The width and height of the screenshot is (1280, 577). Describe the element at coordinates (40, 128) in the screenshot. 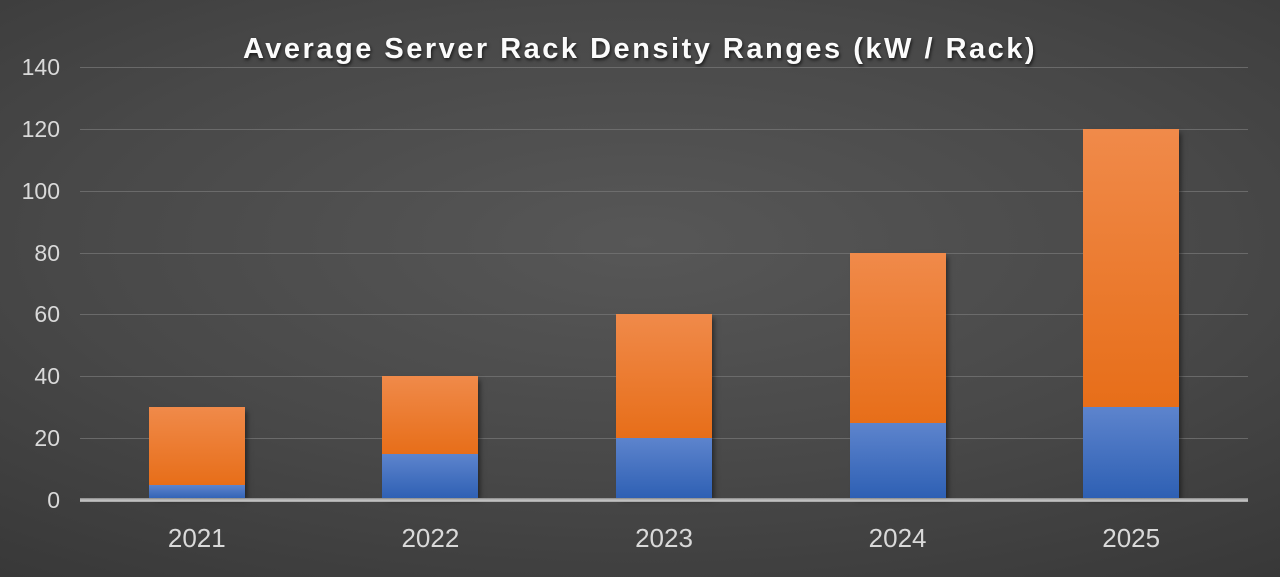

I see `y-axis-tick-label: 120` at that location.